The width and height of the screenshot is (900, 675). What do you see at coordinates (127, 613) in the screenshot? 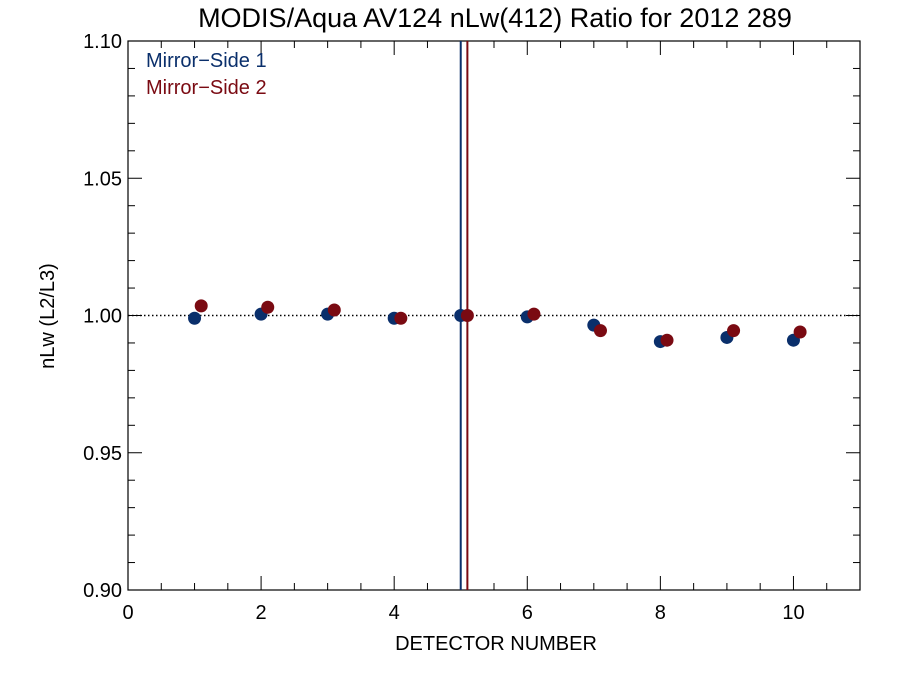
I see `x-tick-label: 0` at bounding box center [127, 613].